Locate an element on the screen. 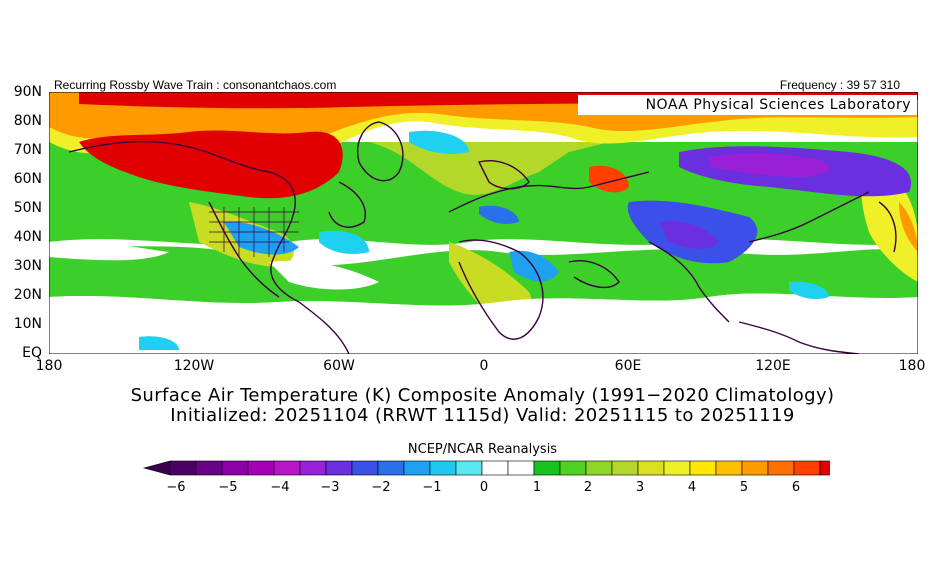 This screenshot has width=930, height=580. colorbar-tick-label: −4 is located at coordinates (280, 487).